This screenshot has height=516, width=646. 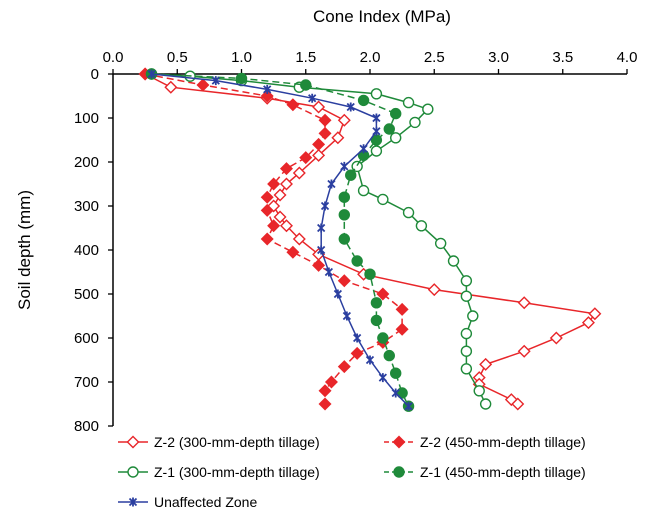 What do you see at coordinates (95, 74) in the screenshot?
I see `y-tick-label: 0` at bounding box center [95, 74].